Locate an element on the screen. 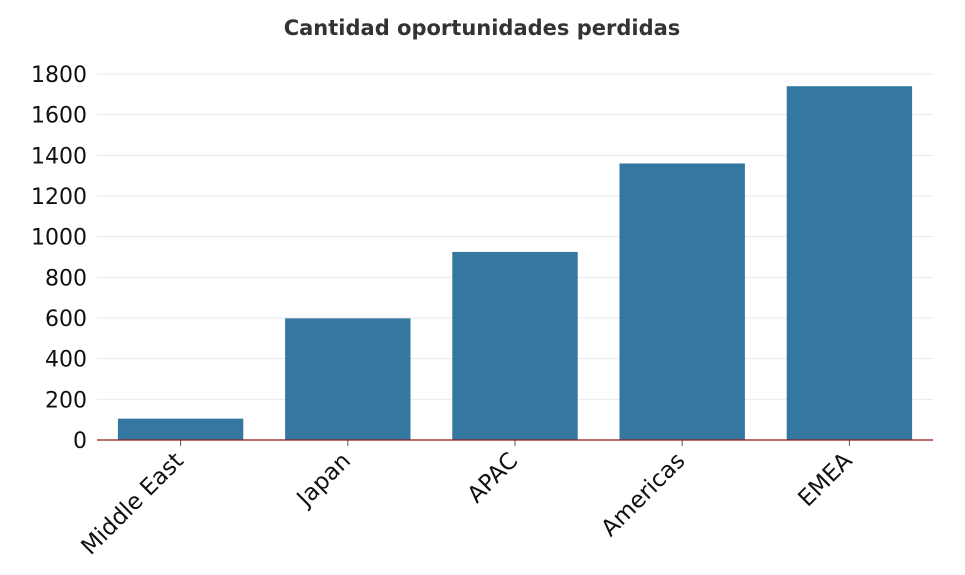 This screenshot has width=965, height=575. y-tick-label: 1000 is located at coordinates (59, 238).